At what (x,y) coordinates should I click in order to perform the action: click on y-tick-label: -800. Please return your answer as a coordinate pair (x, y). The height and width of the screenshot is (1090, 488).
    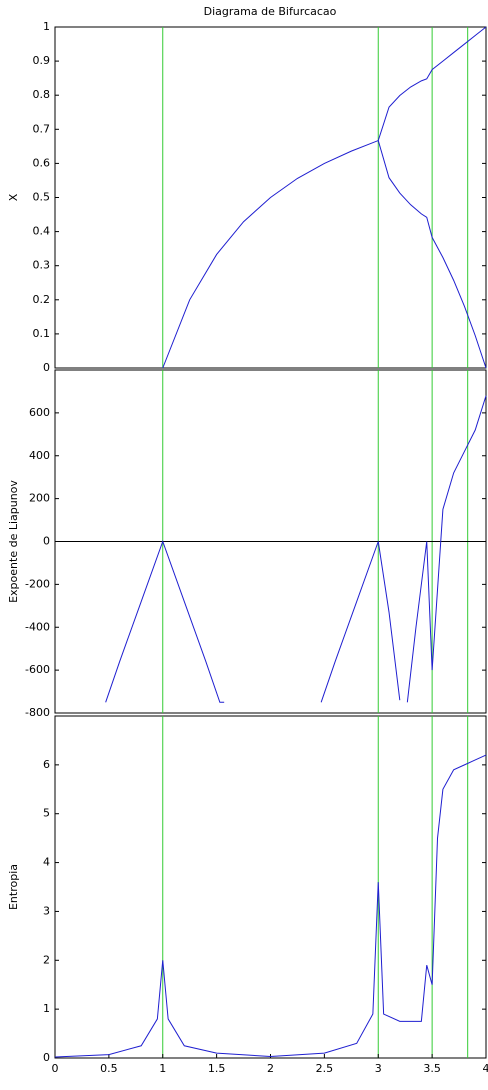
    Looking at the image, I should click on (37, 712).